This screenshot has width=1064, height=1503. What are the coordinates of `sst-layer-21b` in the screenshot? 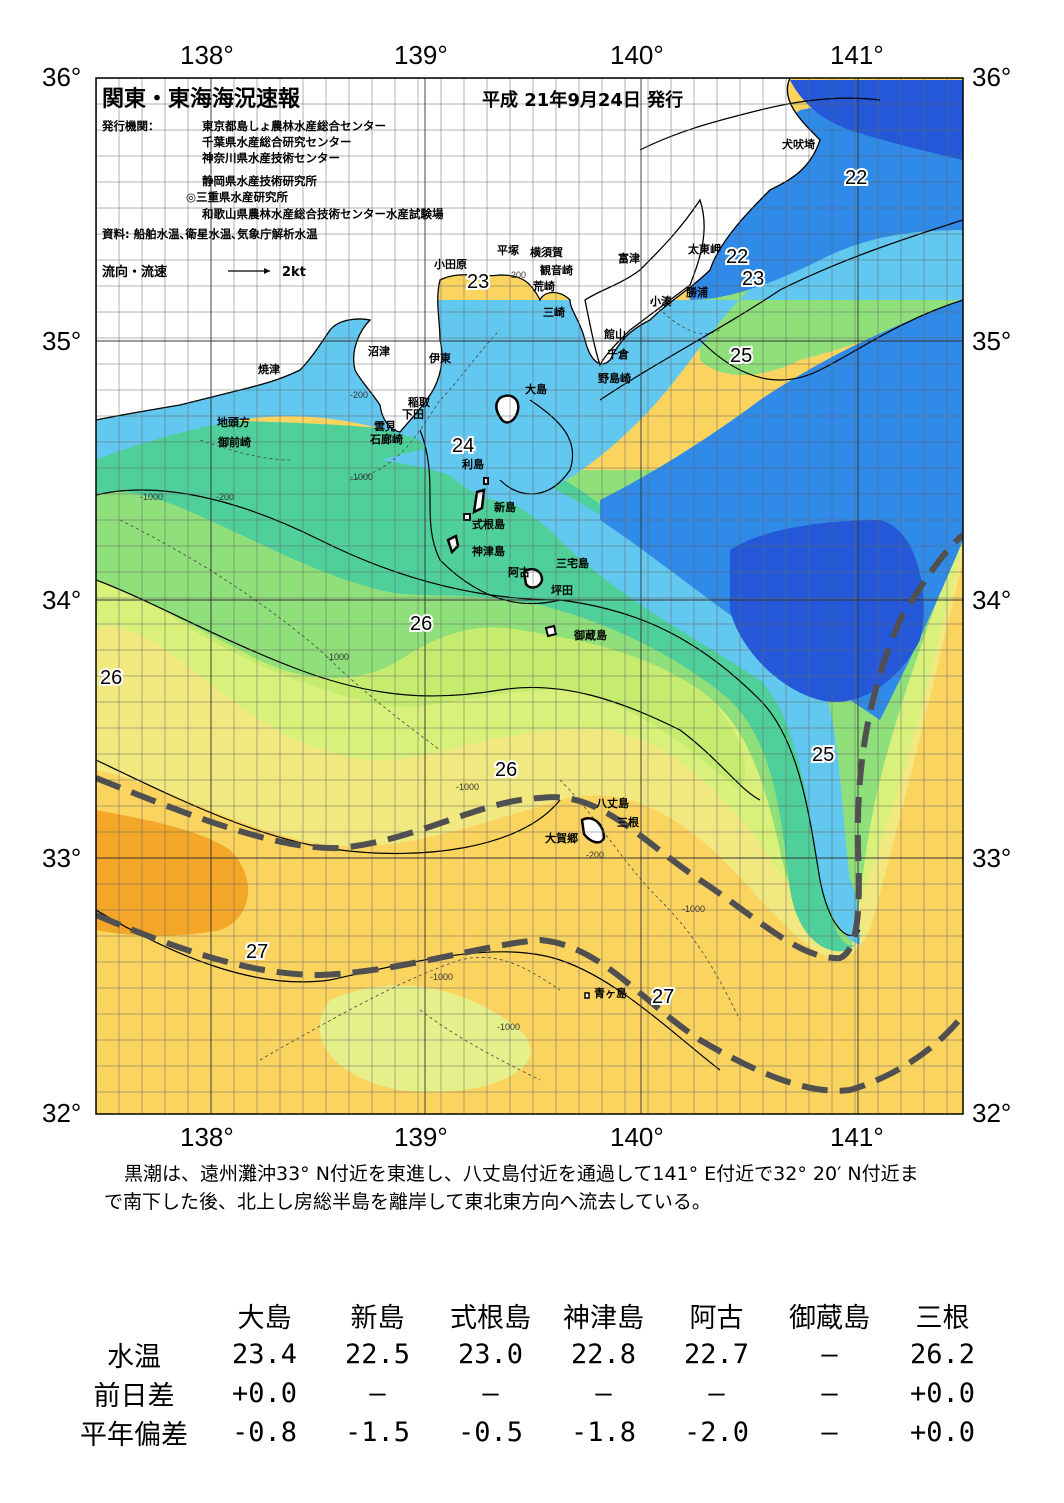 It's located at (876, 120).